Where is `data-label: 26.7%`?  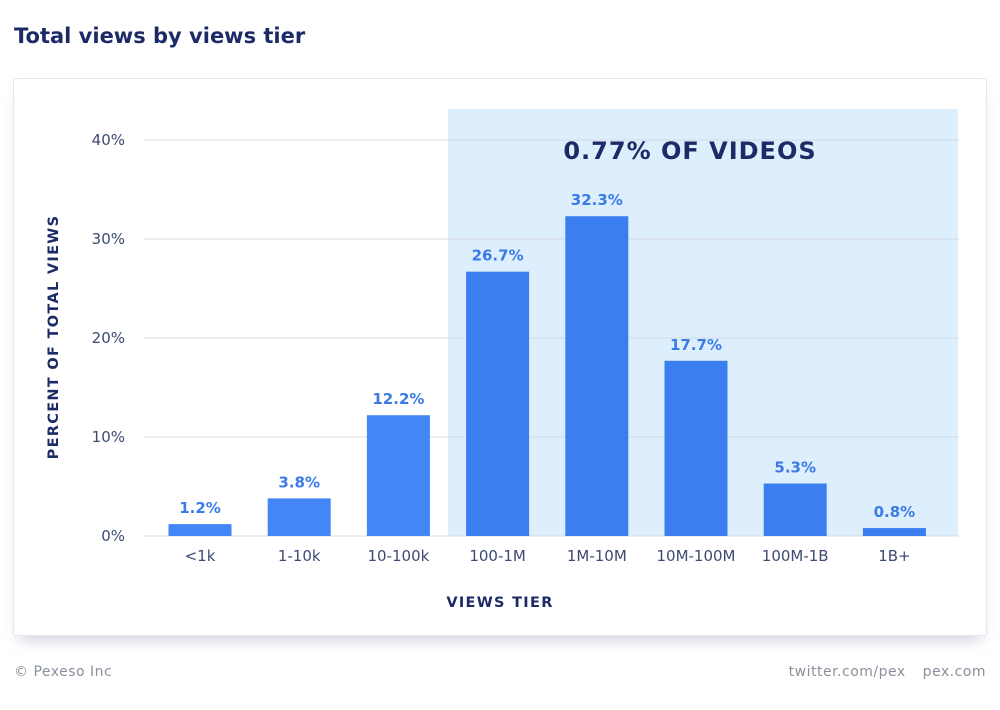 data-label: 26.7% is located at coordinates (498, 256).